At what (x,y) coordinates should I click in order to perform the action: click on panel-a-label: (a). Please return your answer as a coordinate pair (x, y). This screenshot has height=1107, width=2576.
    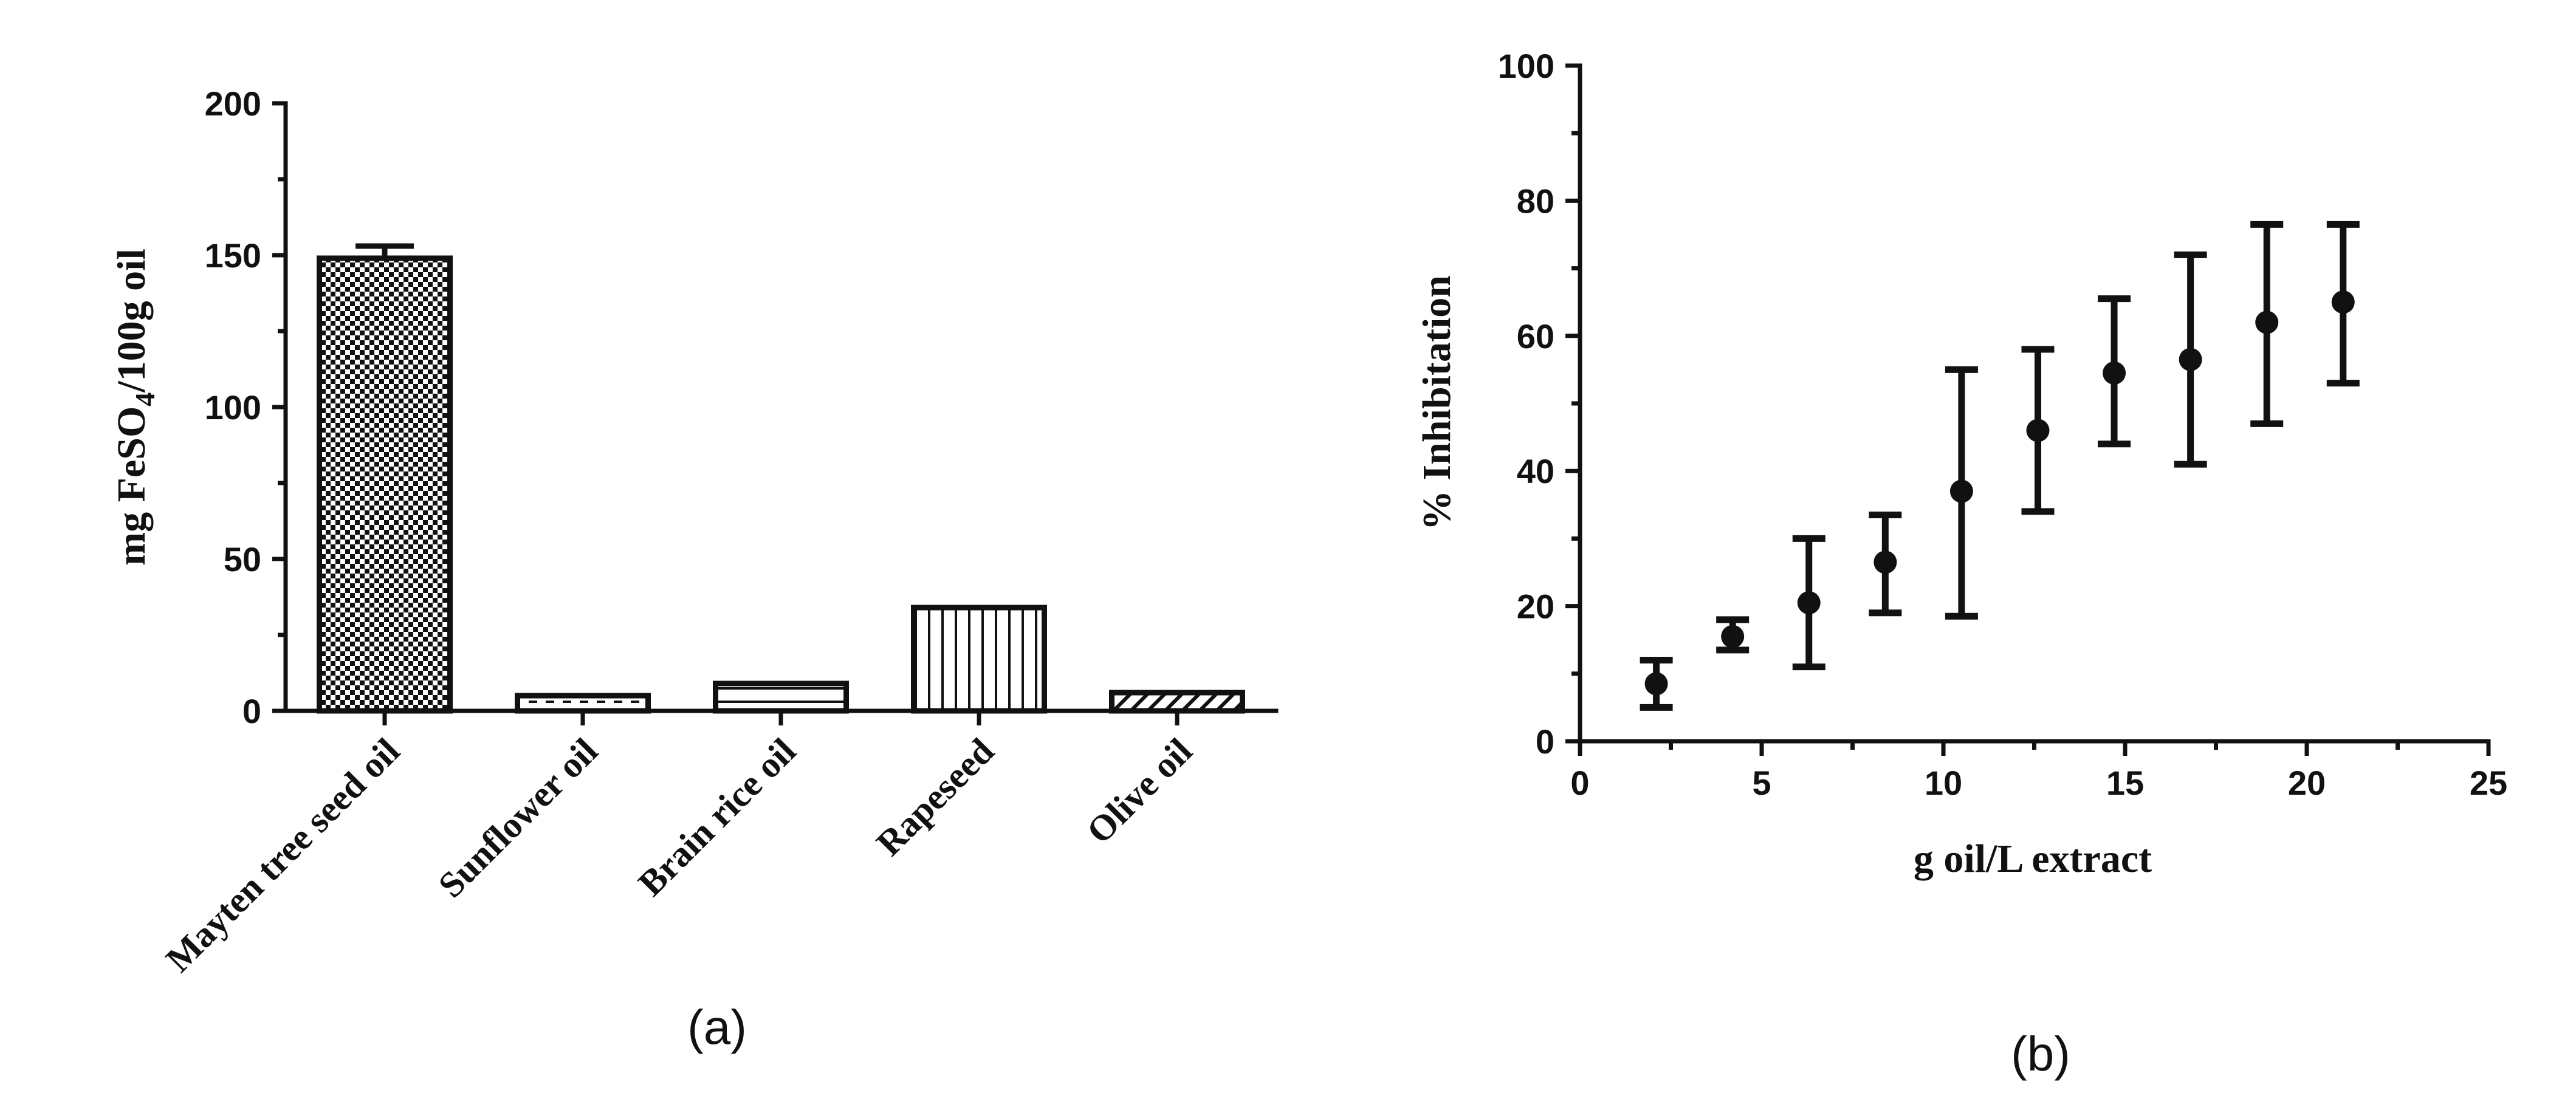
    Looking at the image, I should click on (717, 1027).